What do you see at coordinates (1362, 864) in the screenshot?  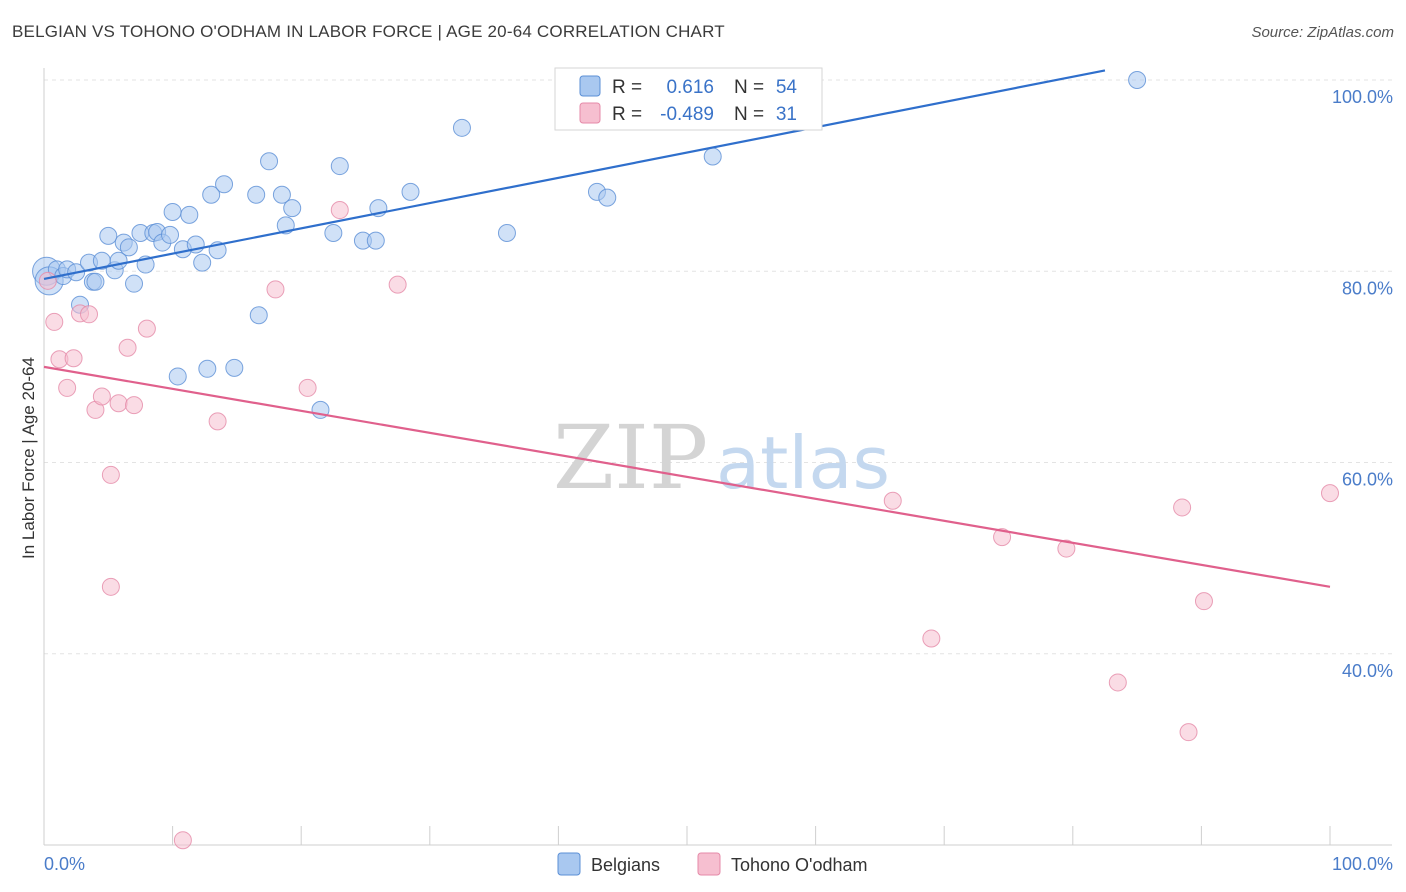 I see `x-tick-label-max: 100.0%` at bounding box center [1362, 864].